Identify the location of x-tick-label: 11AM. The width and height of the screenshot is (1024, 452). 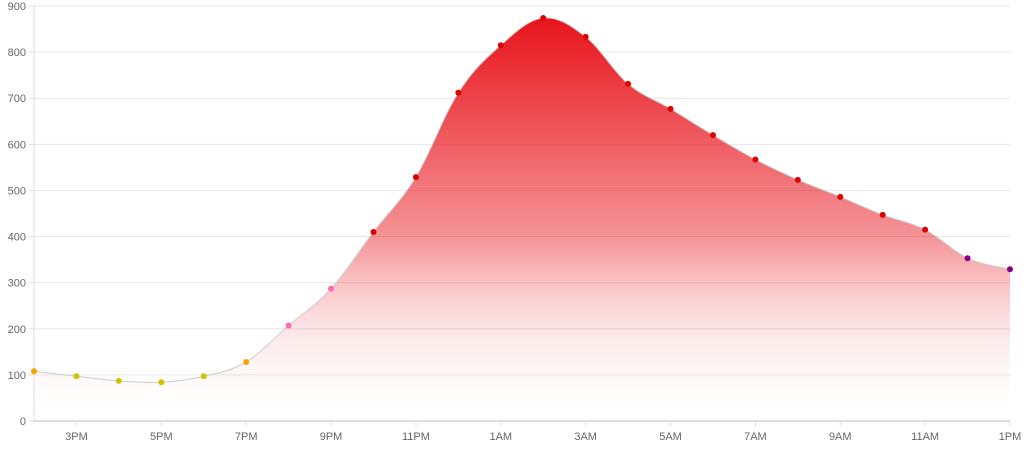
(925, 437).